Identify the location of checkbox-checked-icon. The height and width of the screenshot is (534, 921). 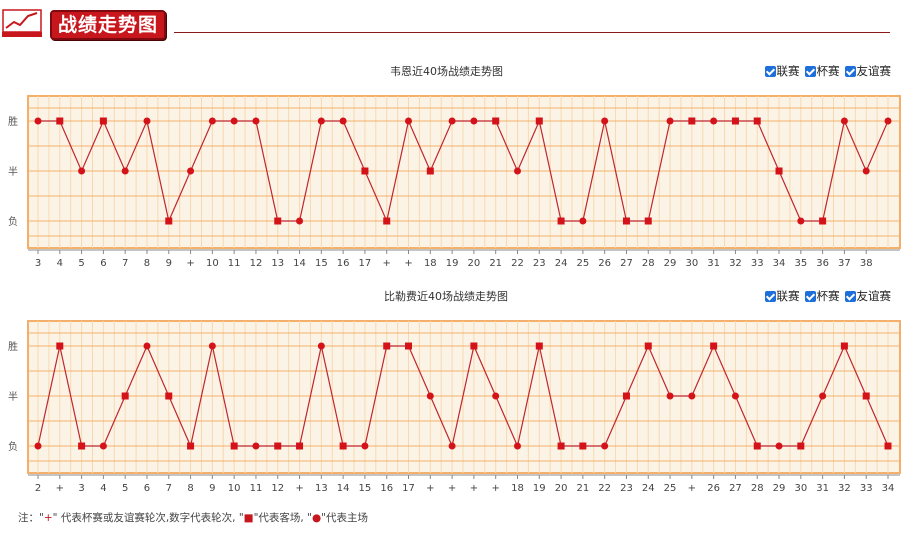
(810, 71).